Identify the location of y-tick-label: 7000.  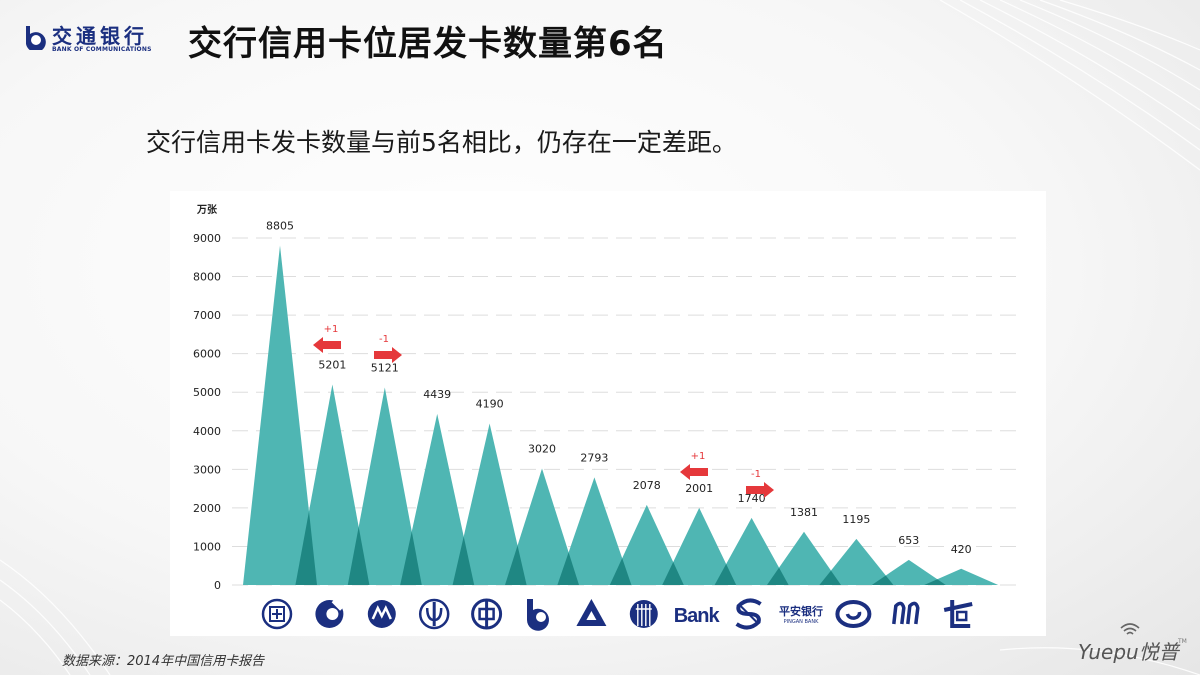
(207, 315).